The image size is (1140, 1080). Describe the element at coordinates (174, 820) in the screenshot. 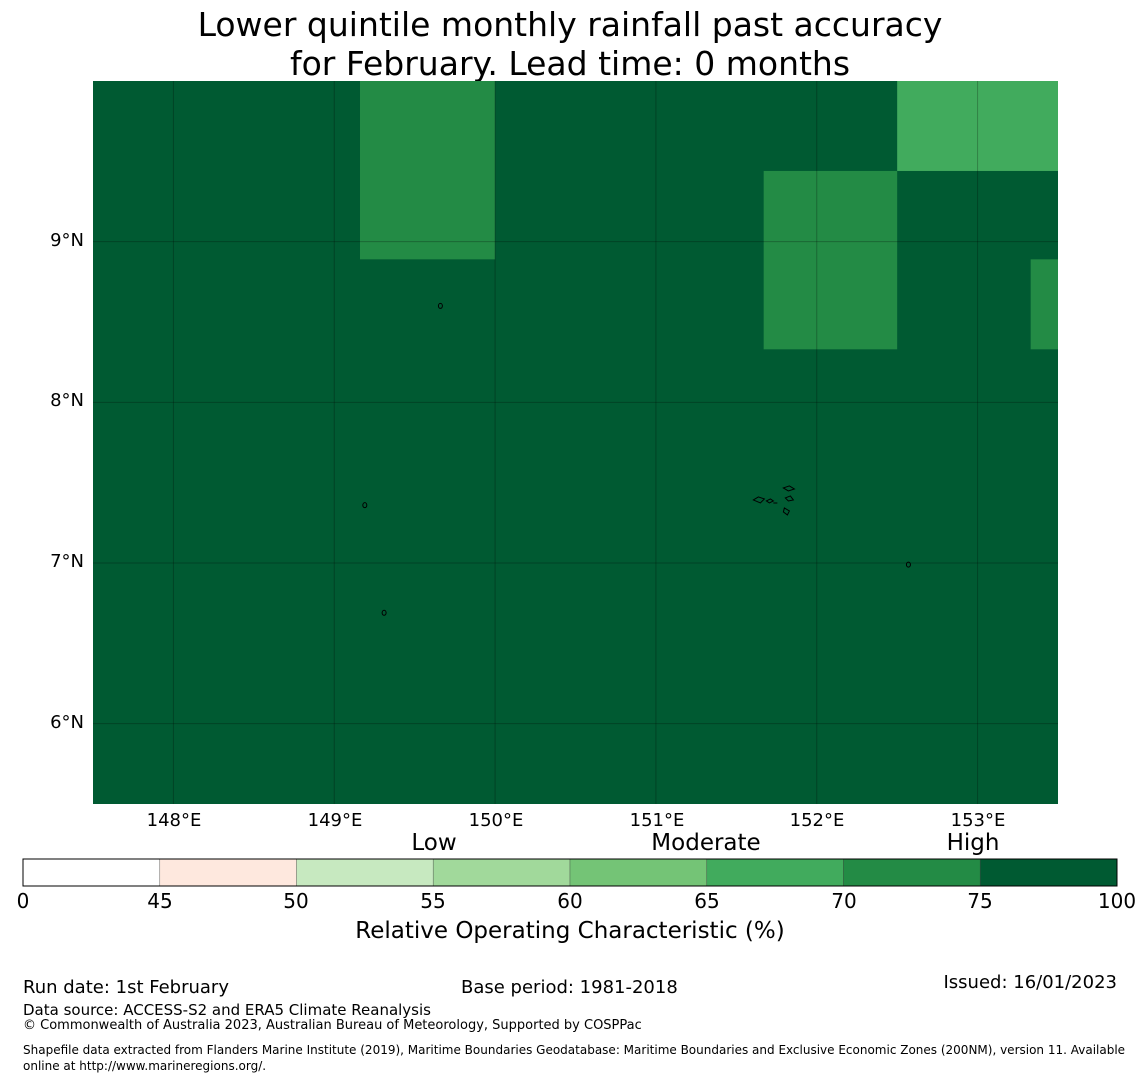

I see `x-tick-label: 148°E` at that location.